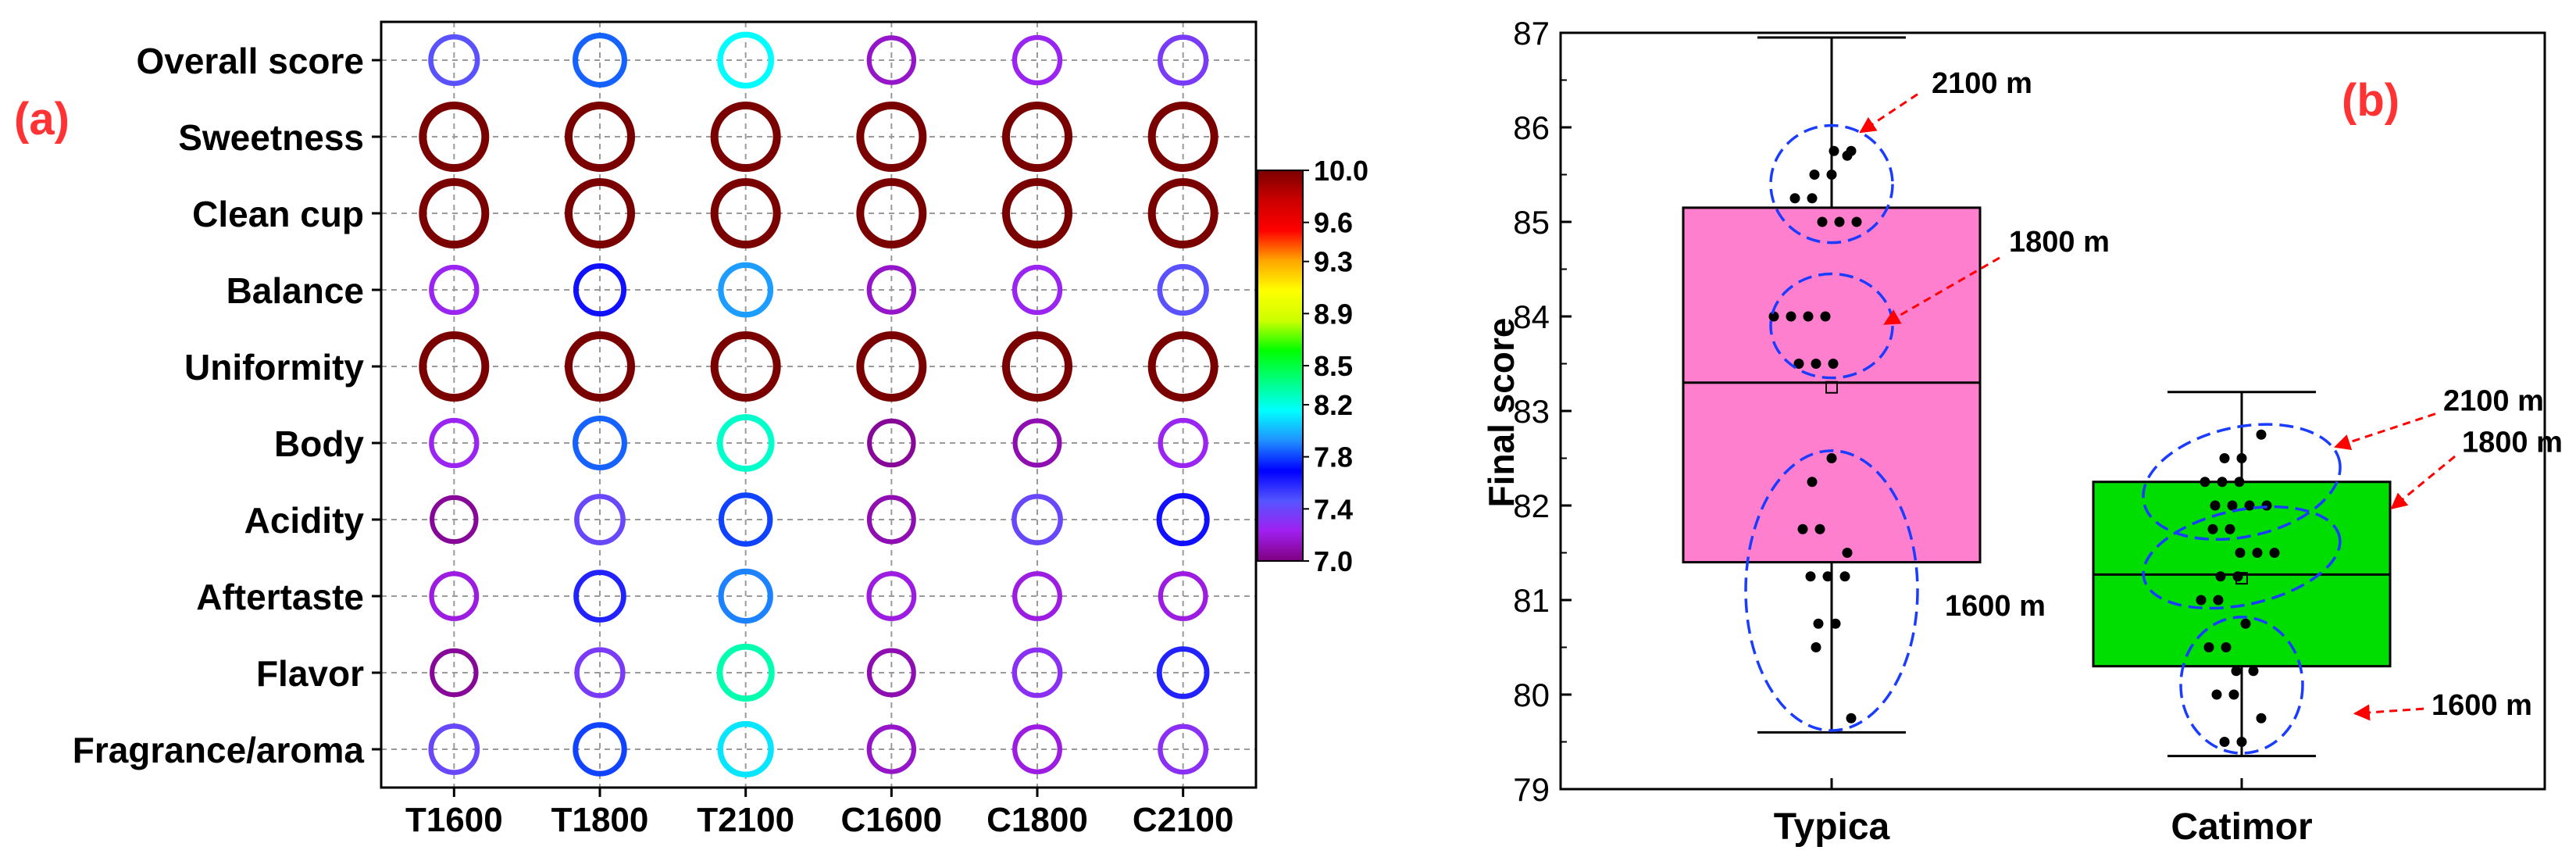  Describe the element at coordinates (1531, 789) in the screenshot. I see `y-tick-label: 79` at that location.